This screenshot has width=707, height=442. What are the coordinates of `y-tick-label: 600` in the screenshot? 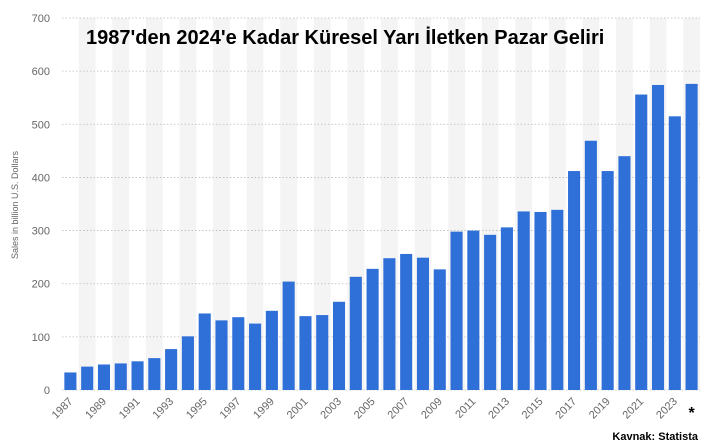 It's located at (41, 72).